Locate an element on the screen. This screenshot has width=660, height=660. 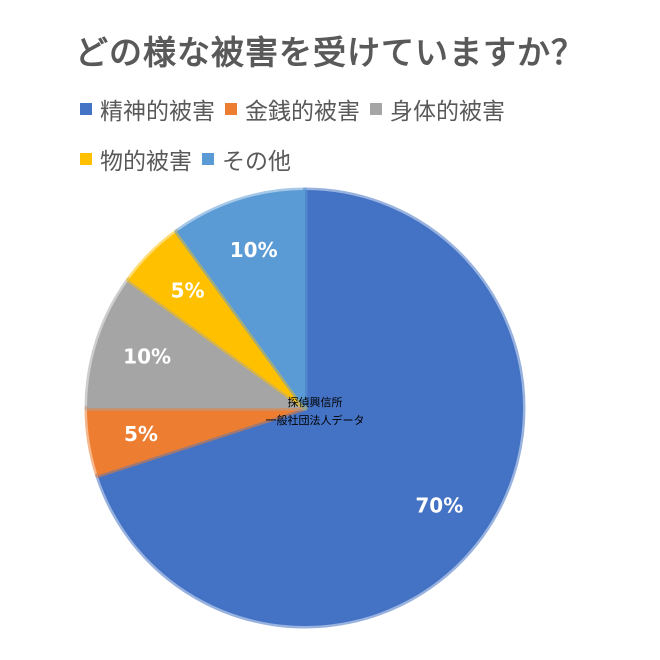
legend: 精神的被害 金銭的被害 身体的被害 物的被害 その他 is located at coordinates (340, 134).